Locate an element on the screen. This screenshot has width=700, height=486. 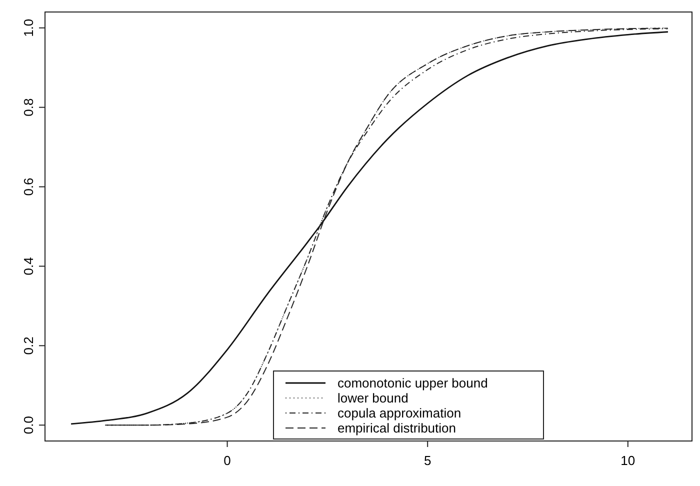
y-tick-label: 0.4 is located at coordinates (28, 266).